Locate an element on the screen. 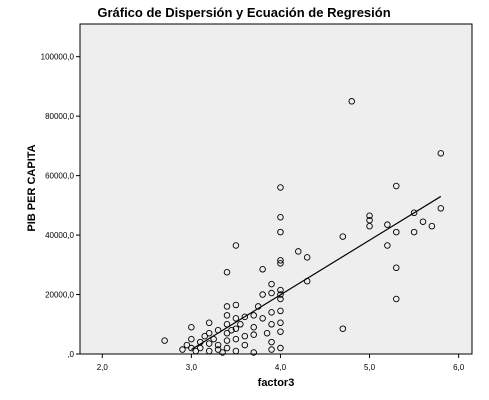 This screenshot has width=489, height=400. y-tick-label: 100000,0 is located at coordinates (58, 57).